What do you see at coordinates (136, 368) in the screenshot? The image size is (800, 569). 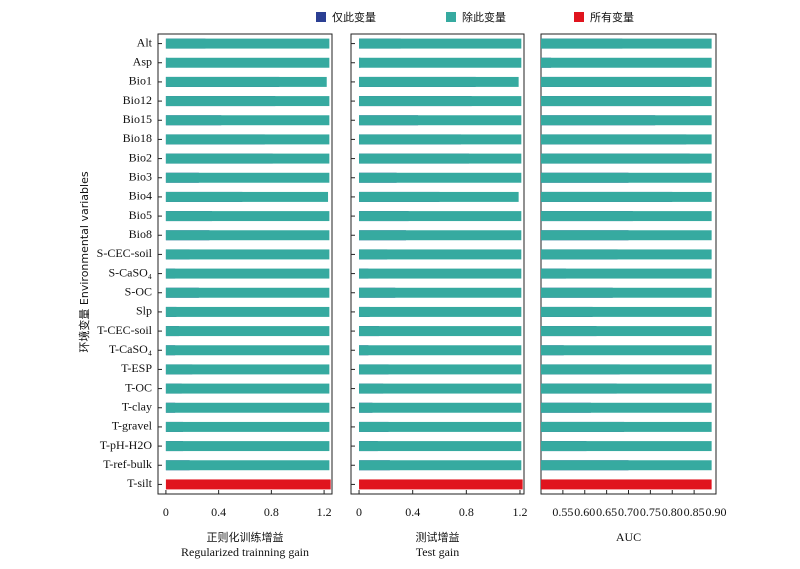 I see `y-tick-label: T-ESP` at bounding box center [136, 368].